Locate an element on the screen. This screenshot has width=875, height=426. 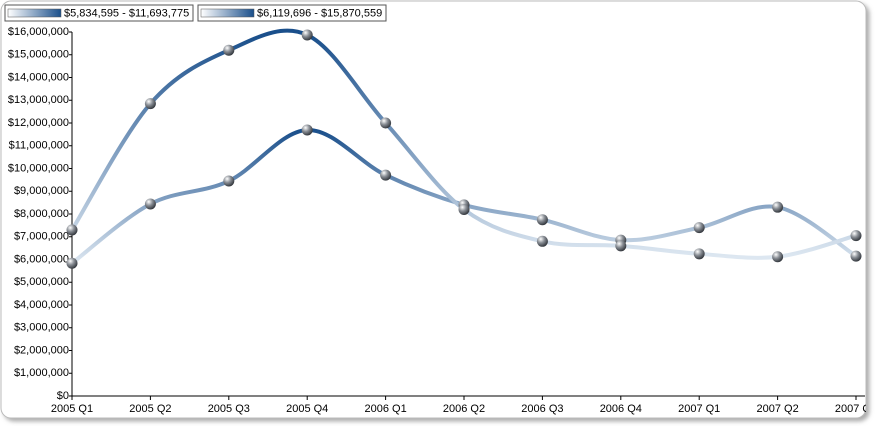
x-tick-label: 2006 Q4 is located at coordinates (621, 409).